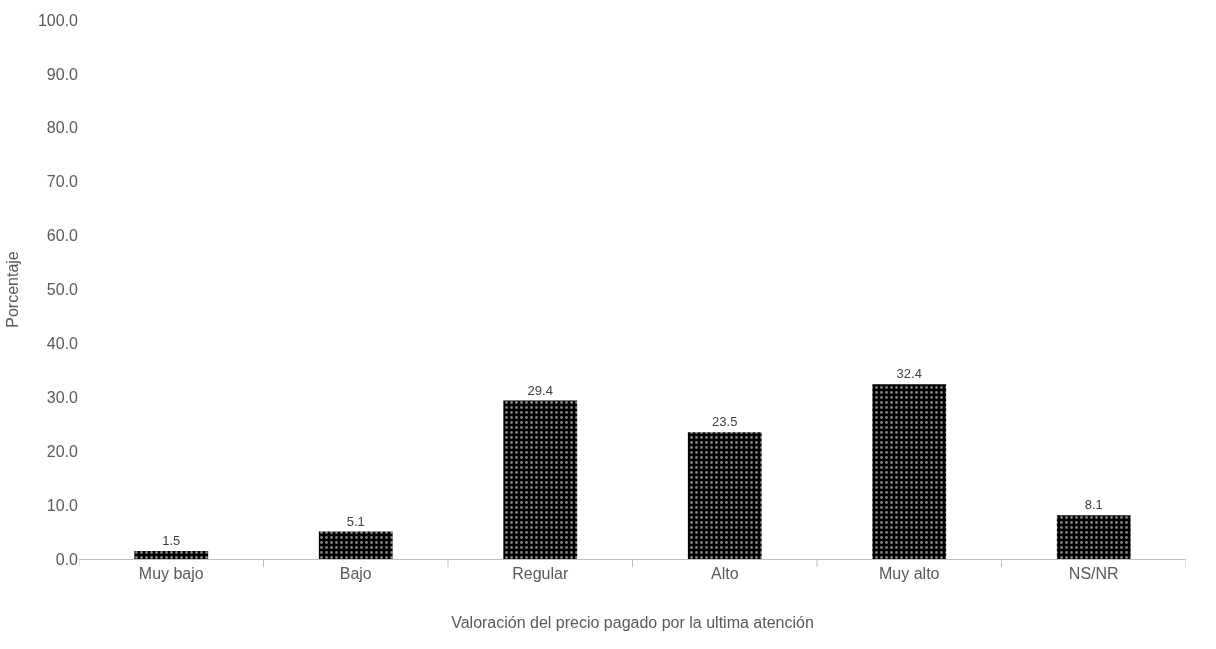 This screenshot has width=1216, height=649. I want to click on y-tick-label: 90.0, so click(62, 74).